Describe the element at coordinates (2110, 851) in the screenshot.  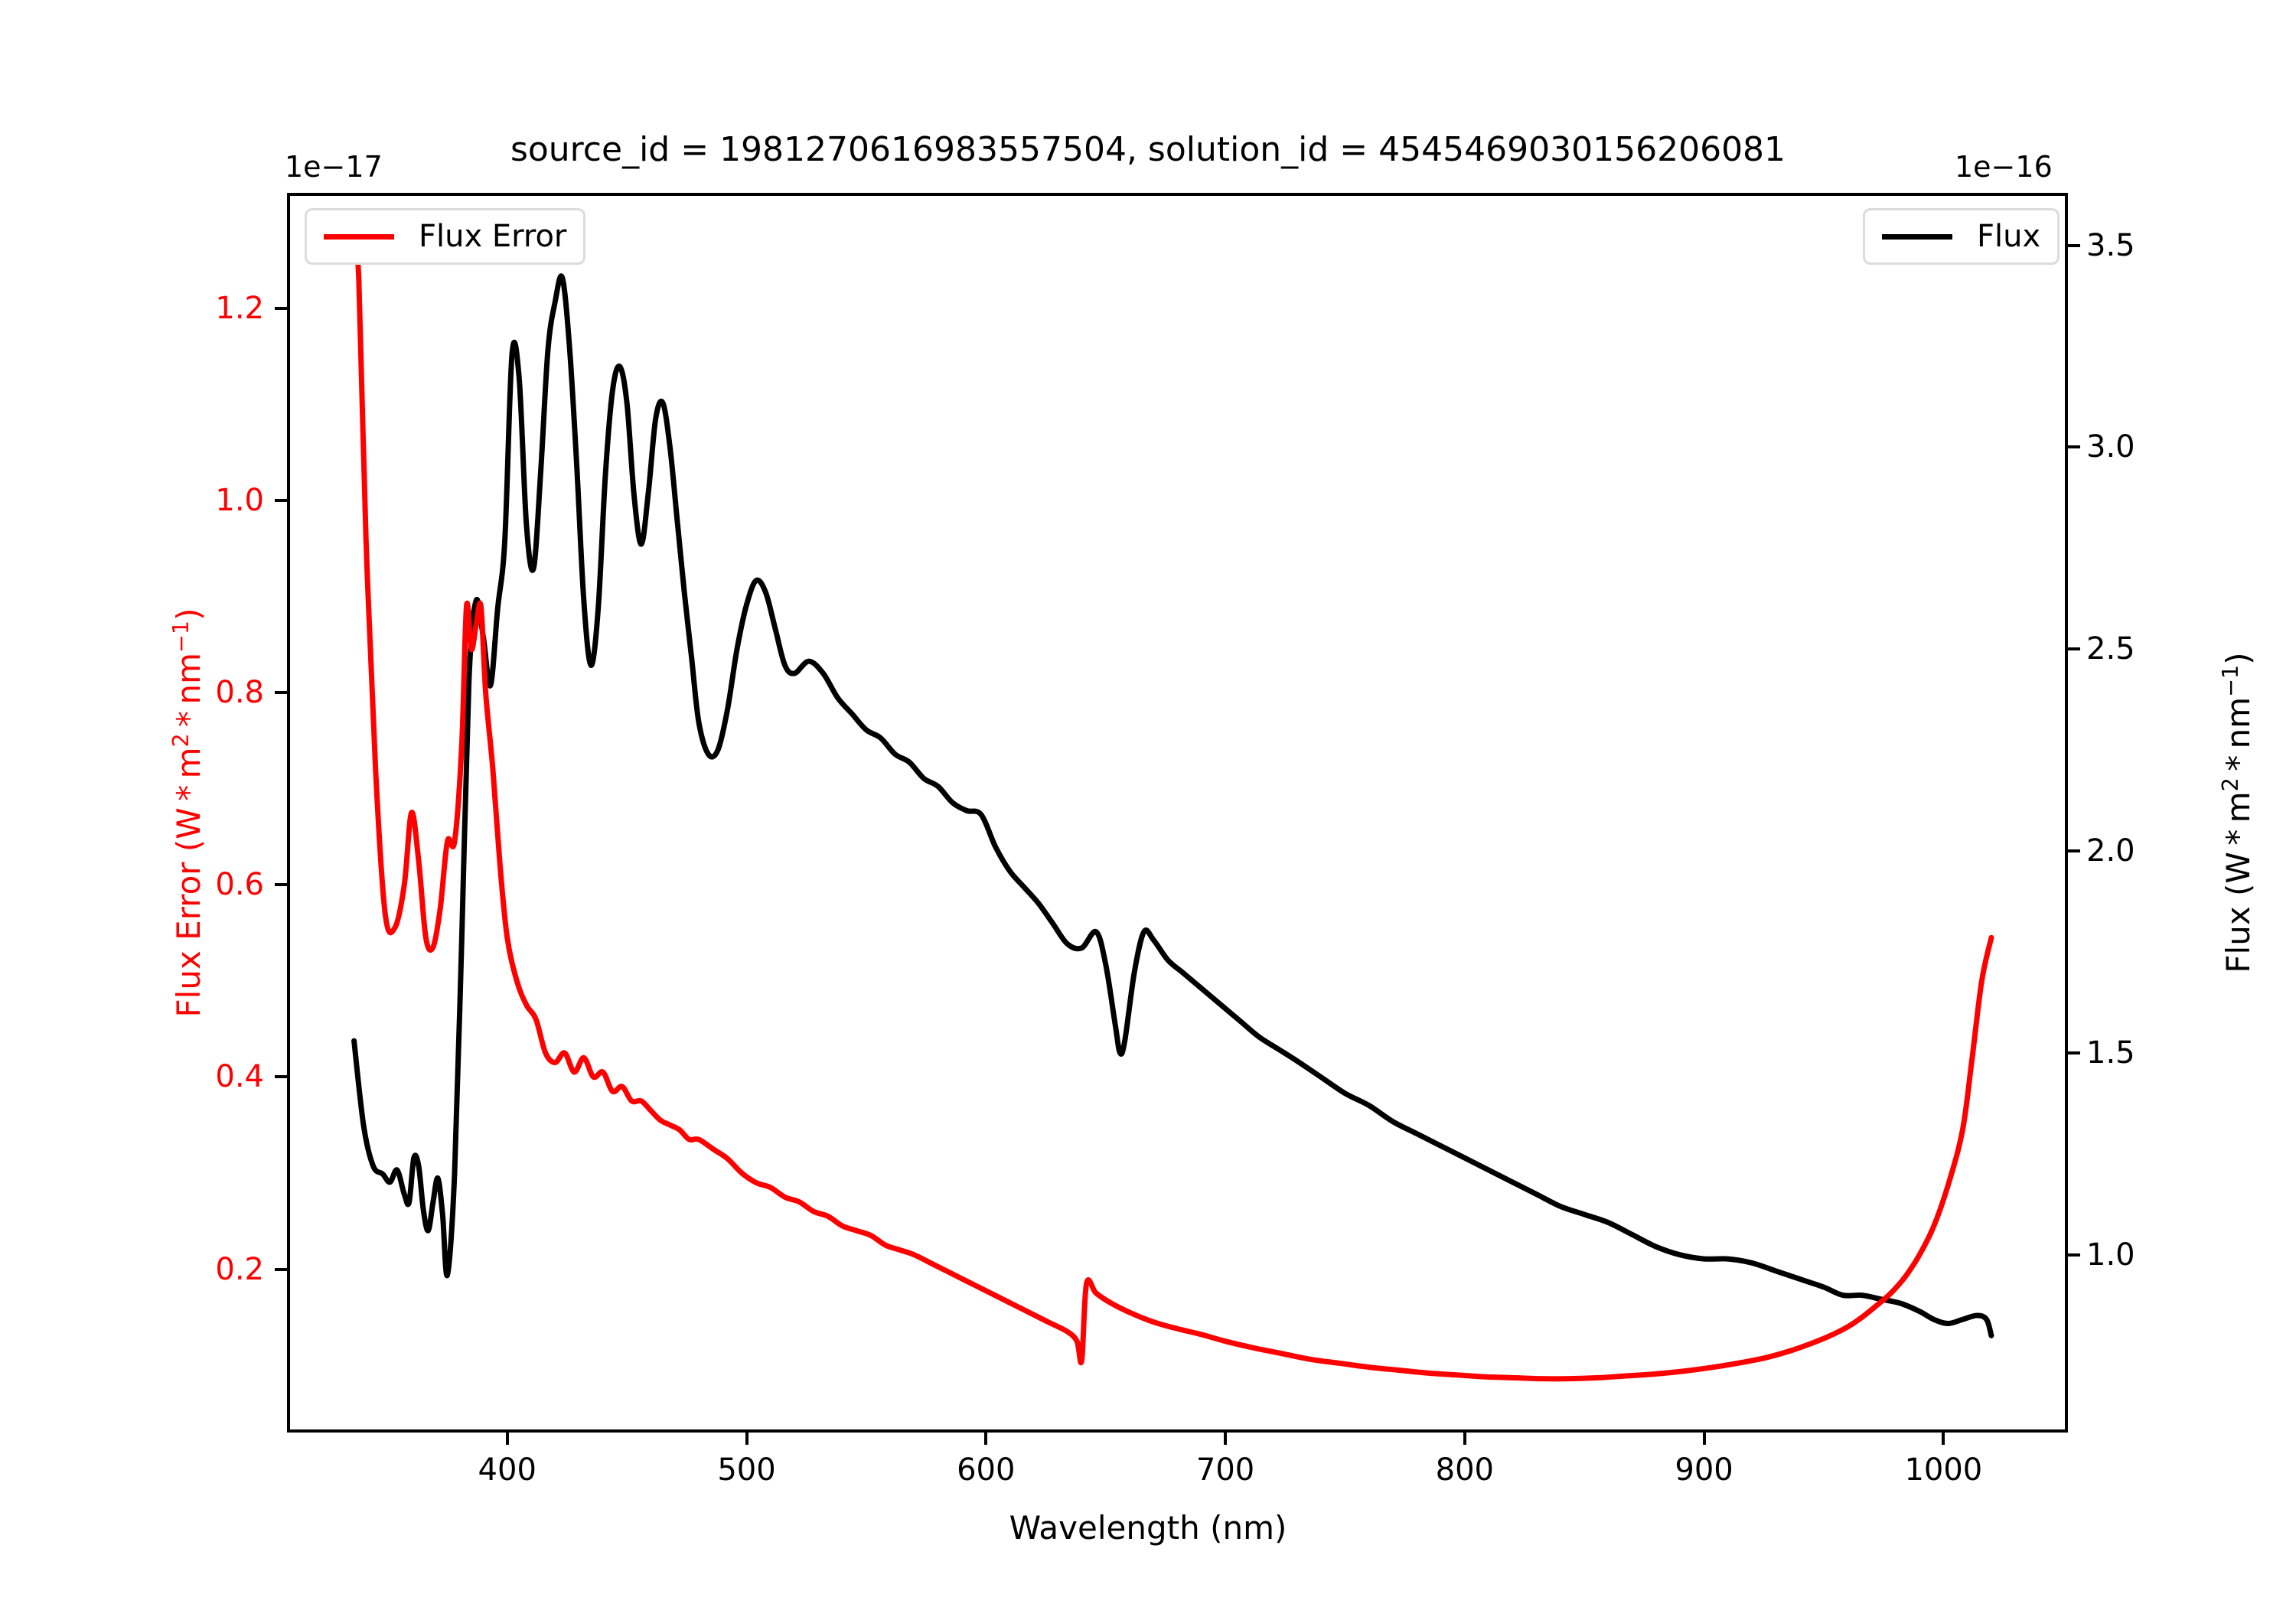
I see `right-y-tick-label: 2.0` at that location.